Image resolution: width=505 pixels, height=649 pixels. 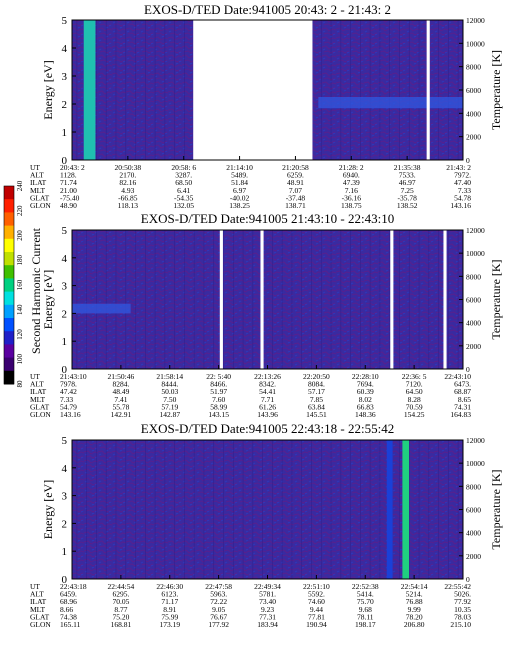 What do you see at coordinates (365, 406) in the screenshot?
I see `table-cell-glat: 66.83` at bounding box center [365, 406].